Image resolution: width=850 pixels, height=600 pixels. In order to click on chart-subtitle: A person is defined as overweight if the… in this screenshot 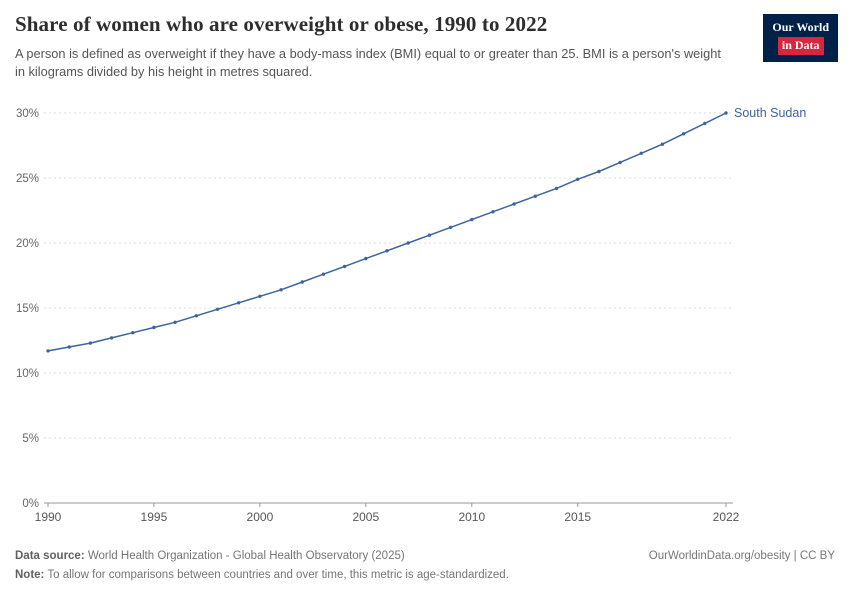, I will do `click(368, 63)`.